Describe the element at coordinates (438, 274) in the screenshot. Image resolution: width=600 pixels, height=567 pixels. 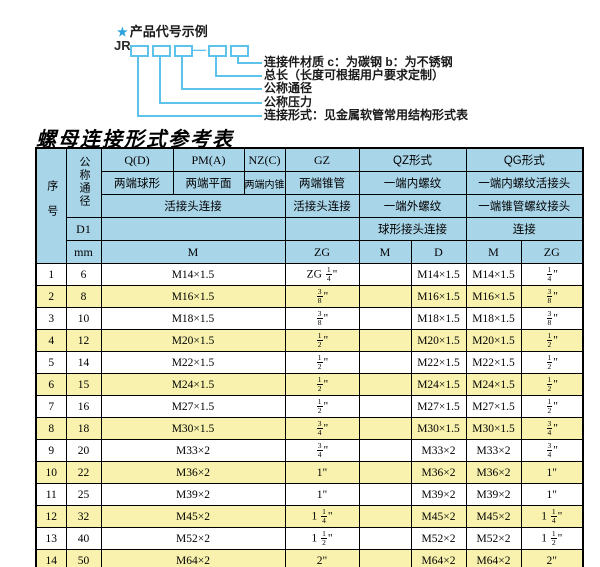
I see `cell-qz-d: M14×1.5` at that location.